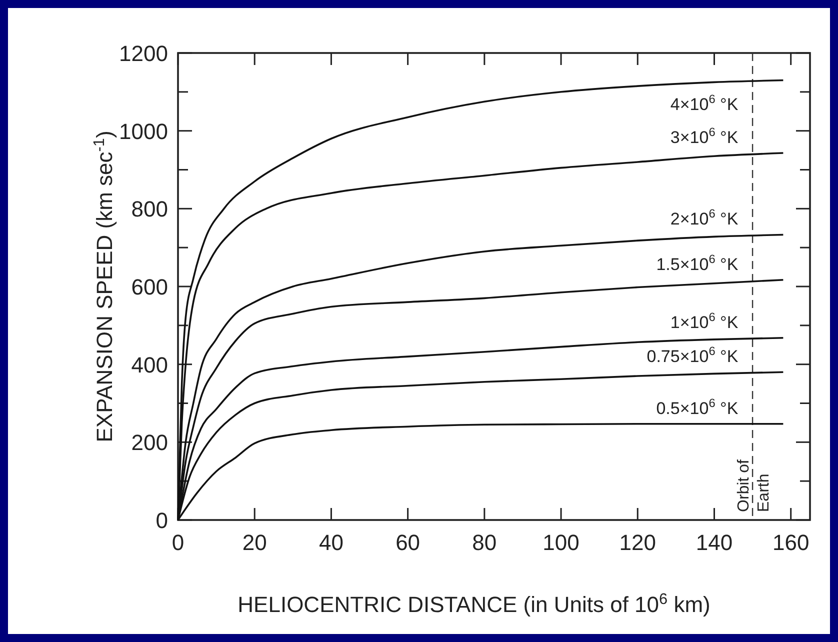 Image resolution: width=838 pixels, height=642 pixels. Describe the element at coordinates (149, 287) in the screenshot. I see `y-tick-label: 600` at that location.